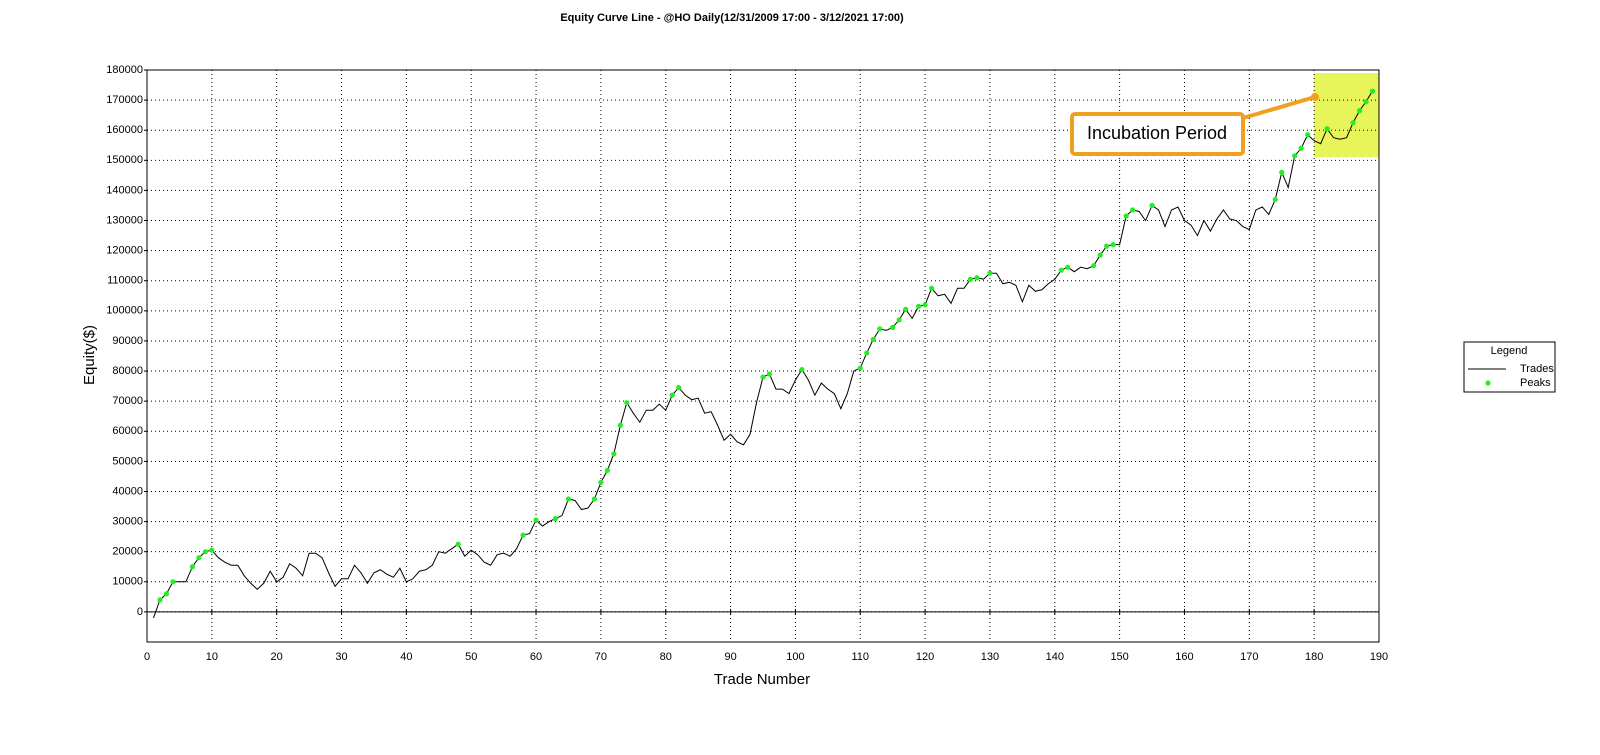 The image size is (1600, 755). Describe the element at coordinates (124, 130) in the screenshot. I see `y-tick-label: 160000` at that location.